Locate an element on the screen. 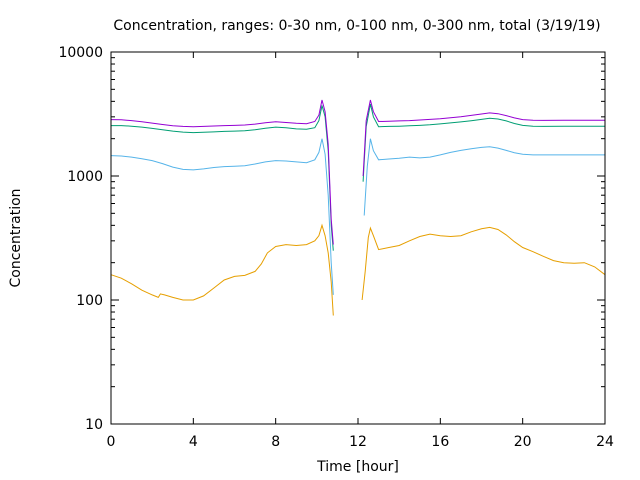  x-tick-label: 0 is located at coordinates (111, 442).